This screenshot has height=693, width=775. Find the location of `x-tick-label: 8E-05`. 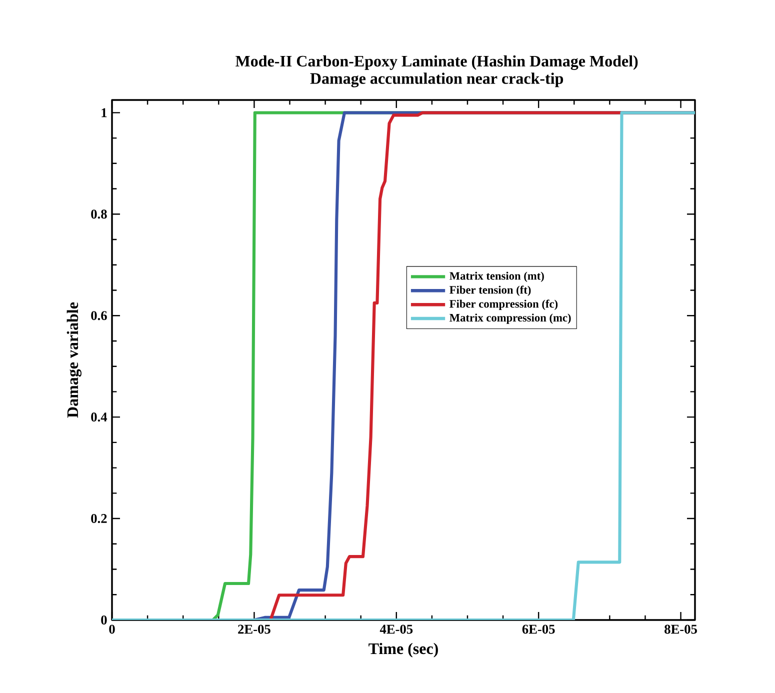

x-tick-label: 8E-05 is located at coordinates (680, 629).